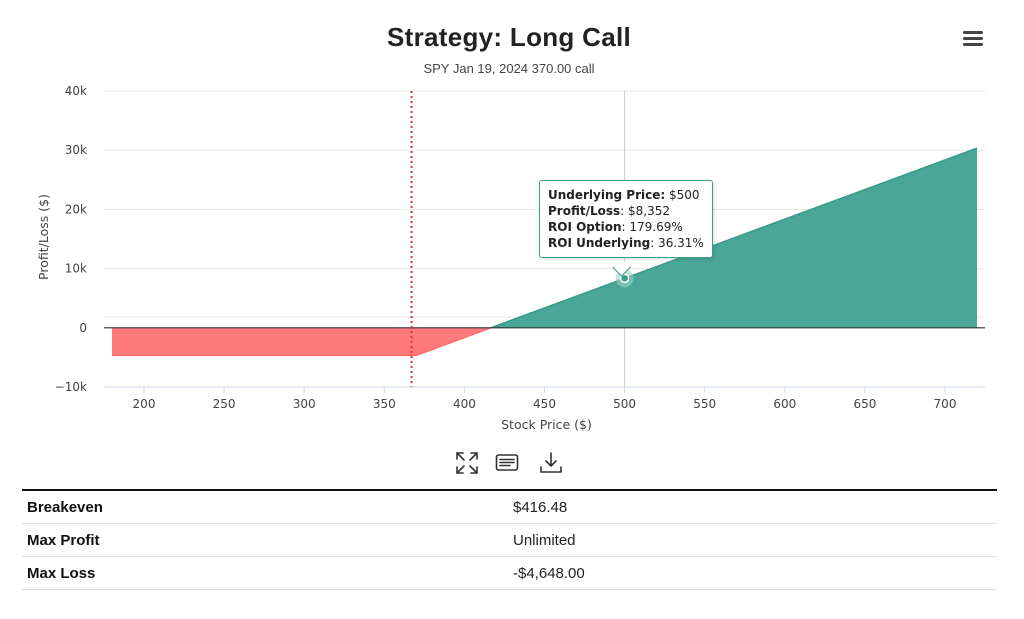  I want to click on x-tick-label: 350, so click(384, 404).